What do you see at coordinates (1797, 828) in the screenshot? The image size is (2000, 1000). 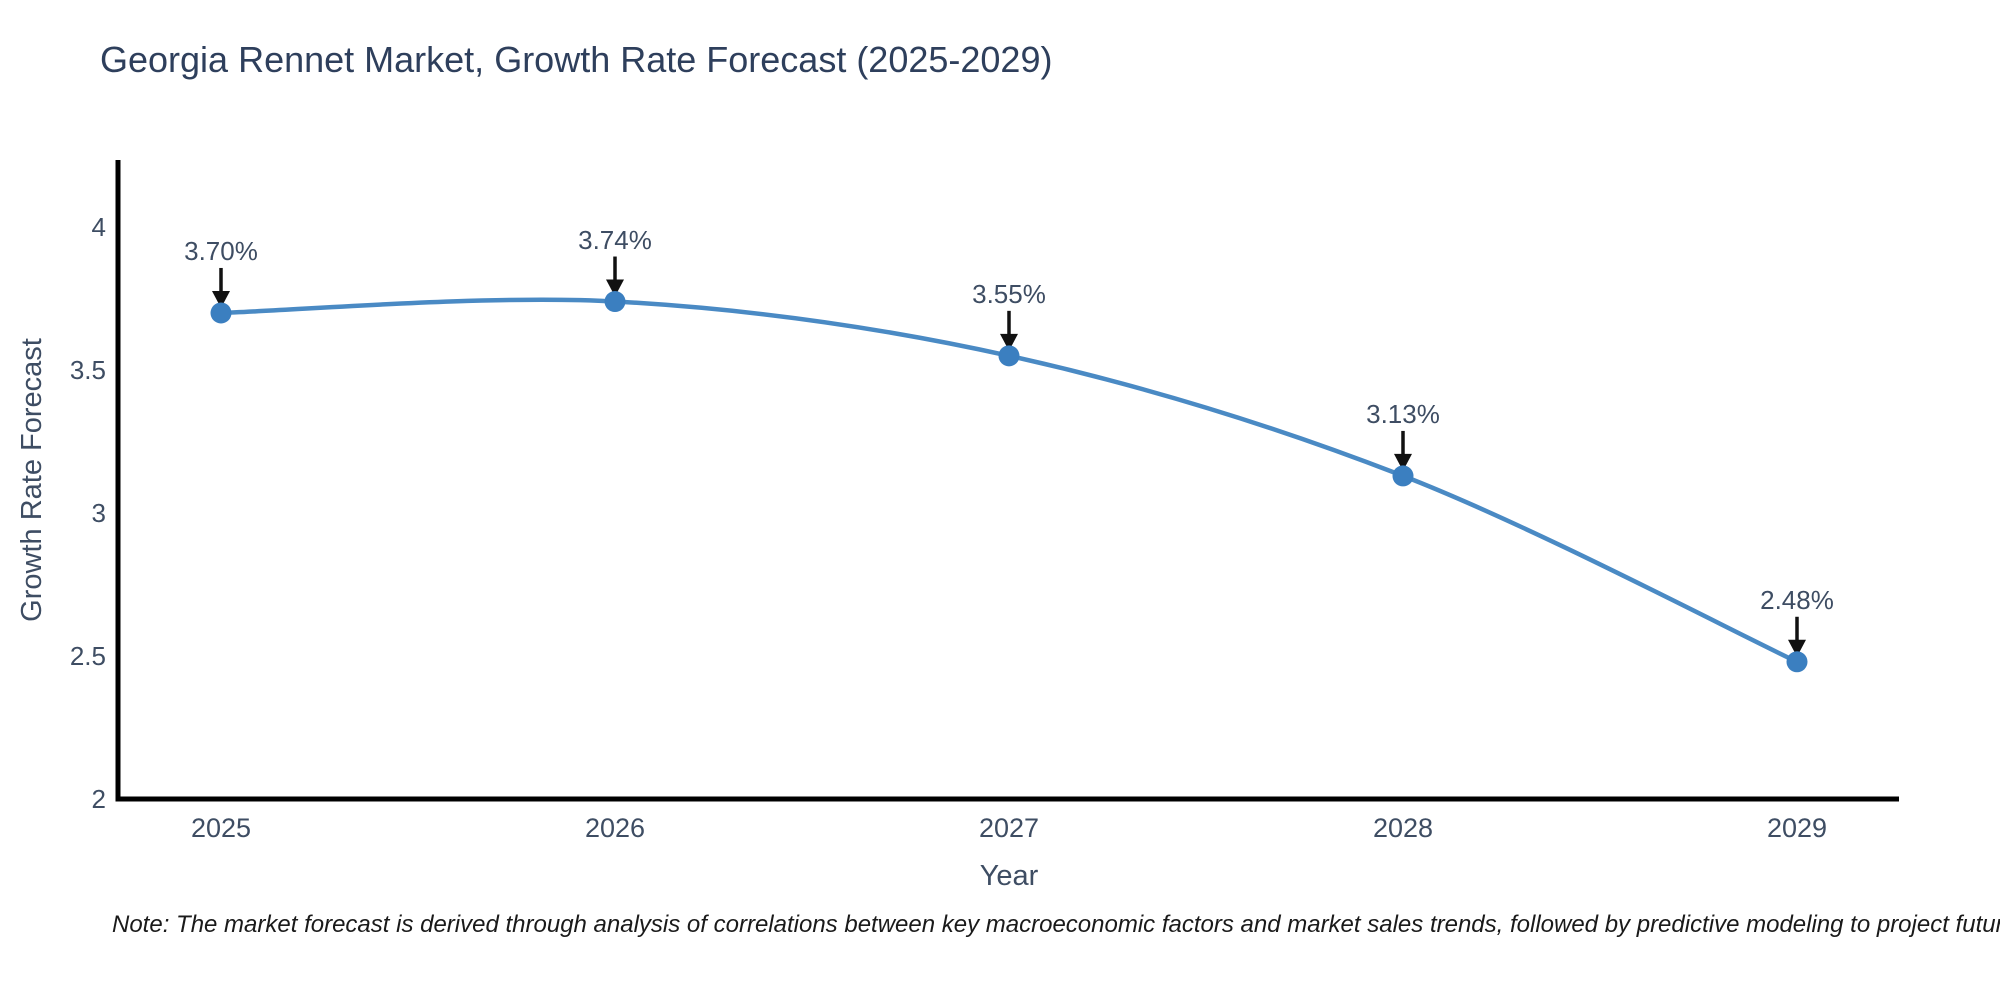 I see `x-tick-label: 2029` at bounding box center [1797, 828].